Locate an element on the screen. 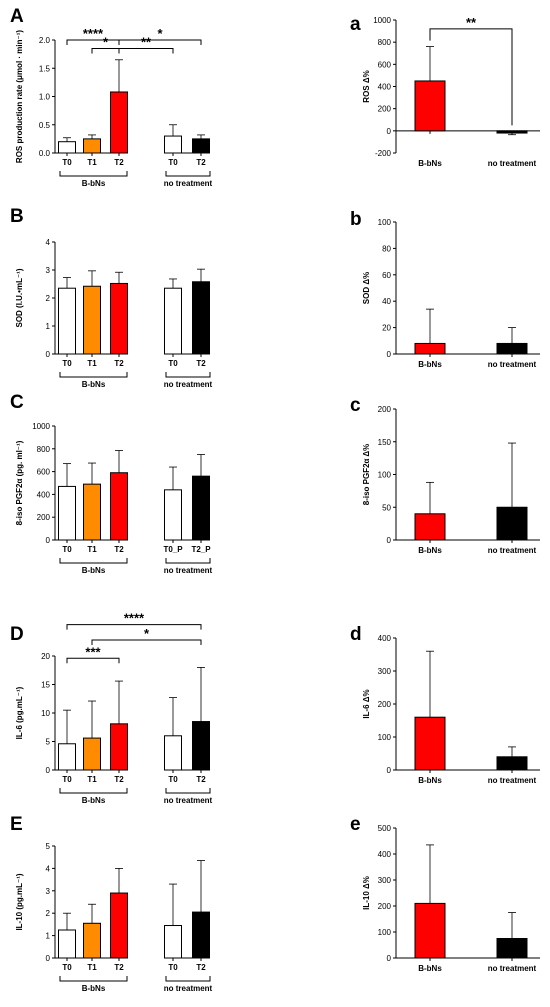 This screenshot has height=1007, width=550. significance-label: **** is located at coordinates (134, 618).